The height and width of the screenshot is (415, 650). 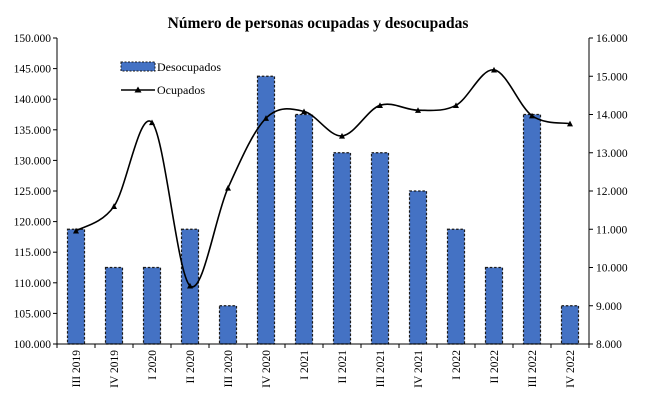 What do you see at coordinates (33, 70) in the screenshot?
I see `left-tick-label-9: 145.000` at bounding box center [33, 70].